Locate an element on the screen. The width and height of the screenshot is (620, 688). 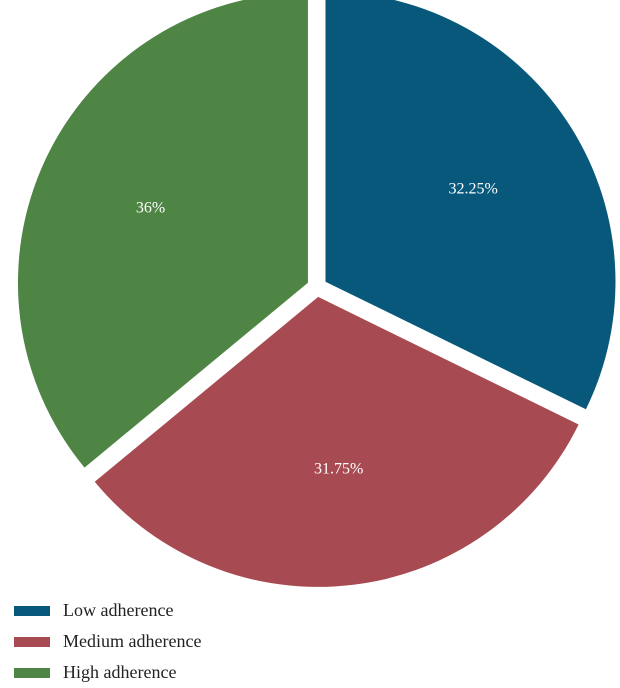
legend-label-high-adherence: High adherence is located at coordinates (120, 672).